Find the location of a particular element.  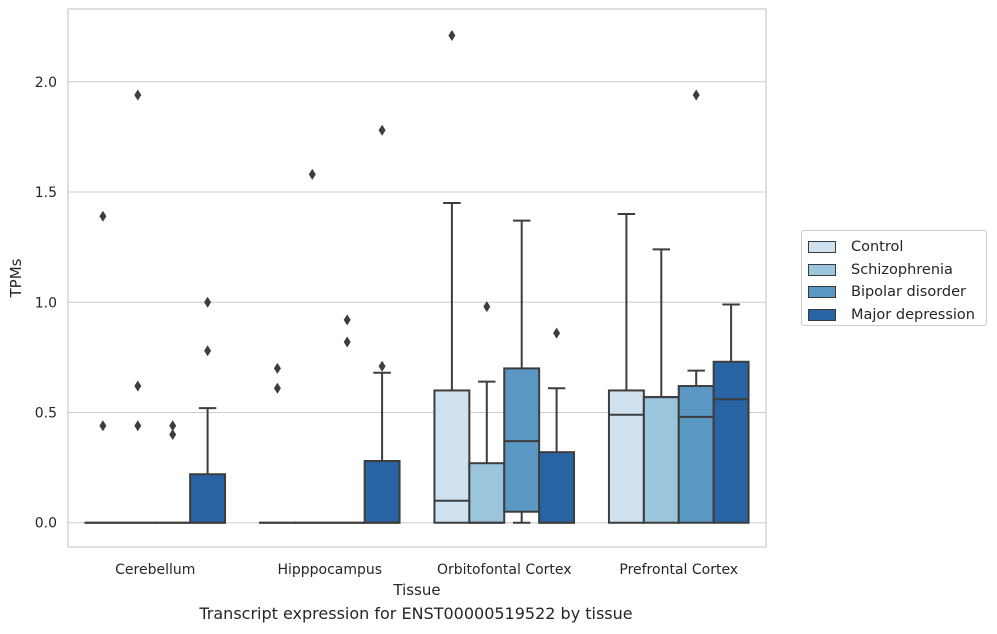

y-tick-0-5: 0.5 is located at coordinates (46, 414).